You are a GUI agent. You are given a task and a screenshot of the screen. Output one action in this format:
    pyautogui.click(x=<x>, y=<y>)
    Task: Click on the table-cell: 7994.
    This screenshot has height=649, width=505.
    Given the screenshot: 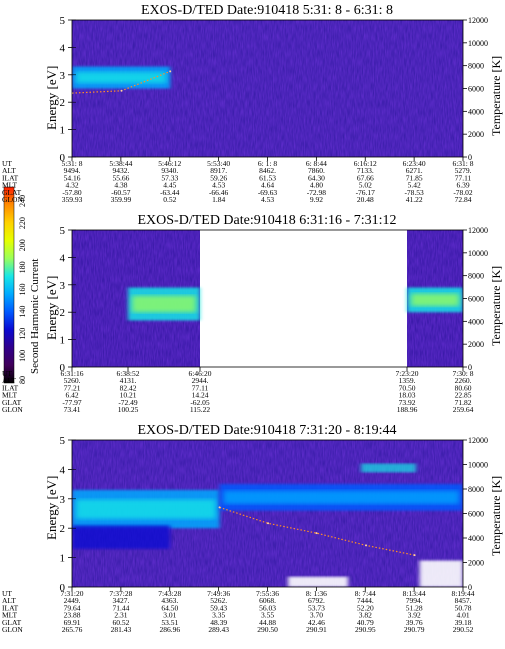 What is the action you would take?
    pyautogui.click(x=414, y=600)
    